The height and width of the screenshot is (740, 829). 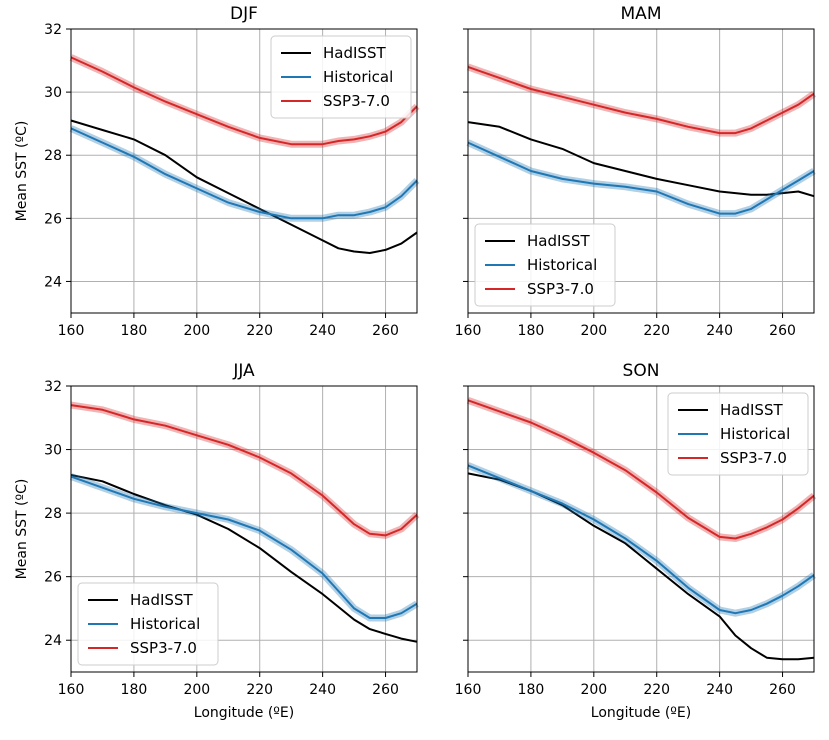 What do you see at coordinates (244, 14) in the screenshot?
I see `panel-title: DJF` at bounding box center [244, 14].